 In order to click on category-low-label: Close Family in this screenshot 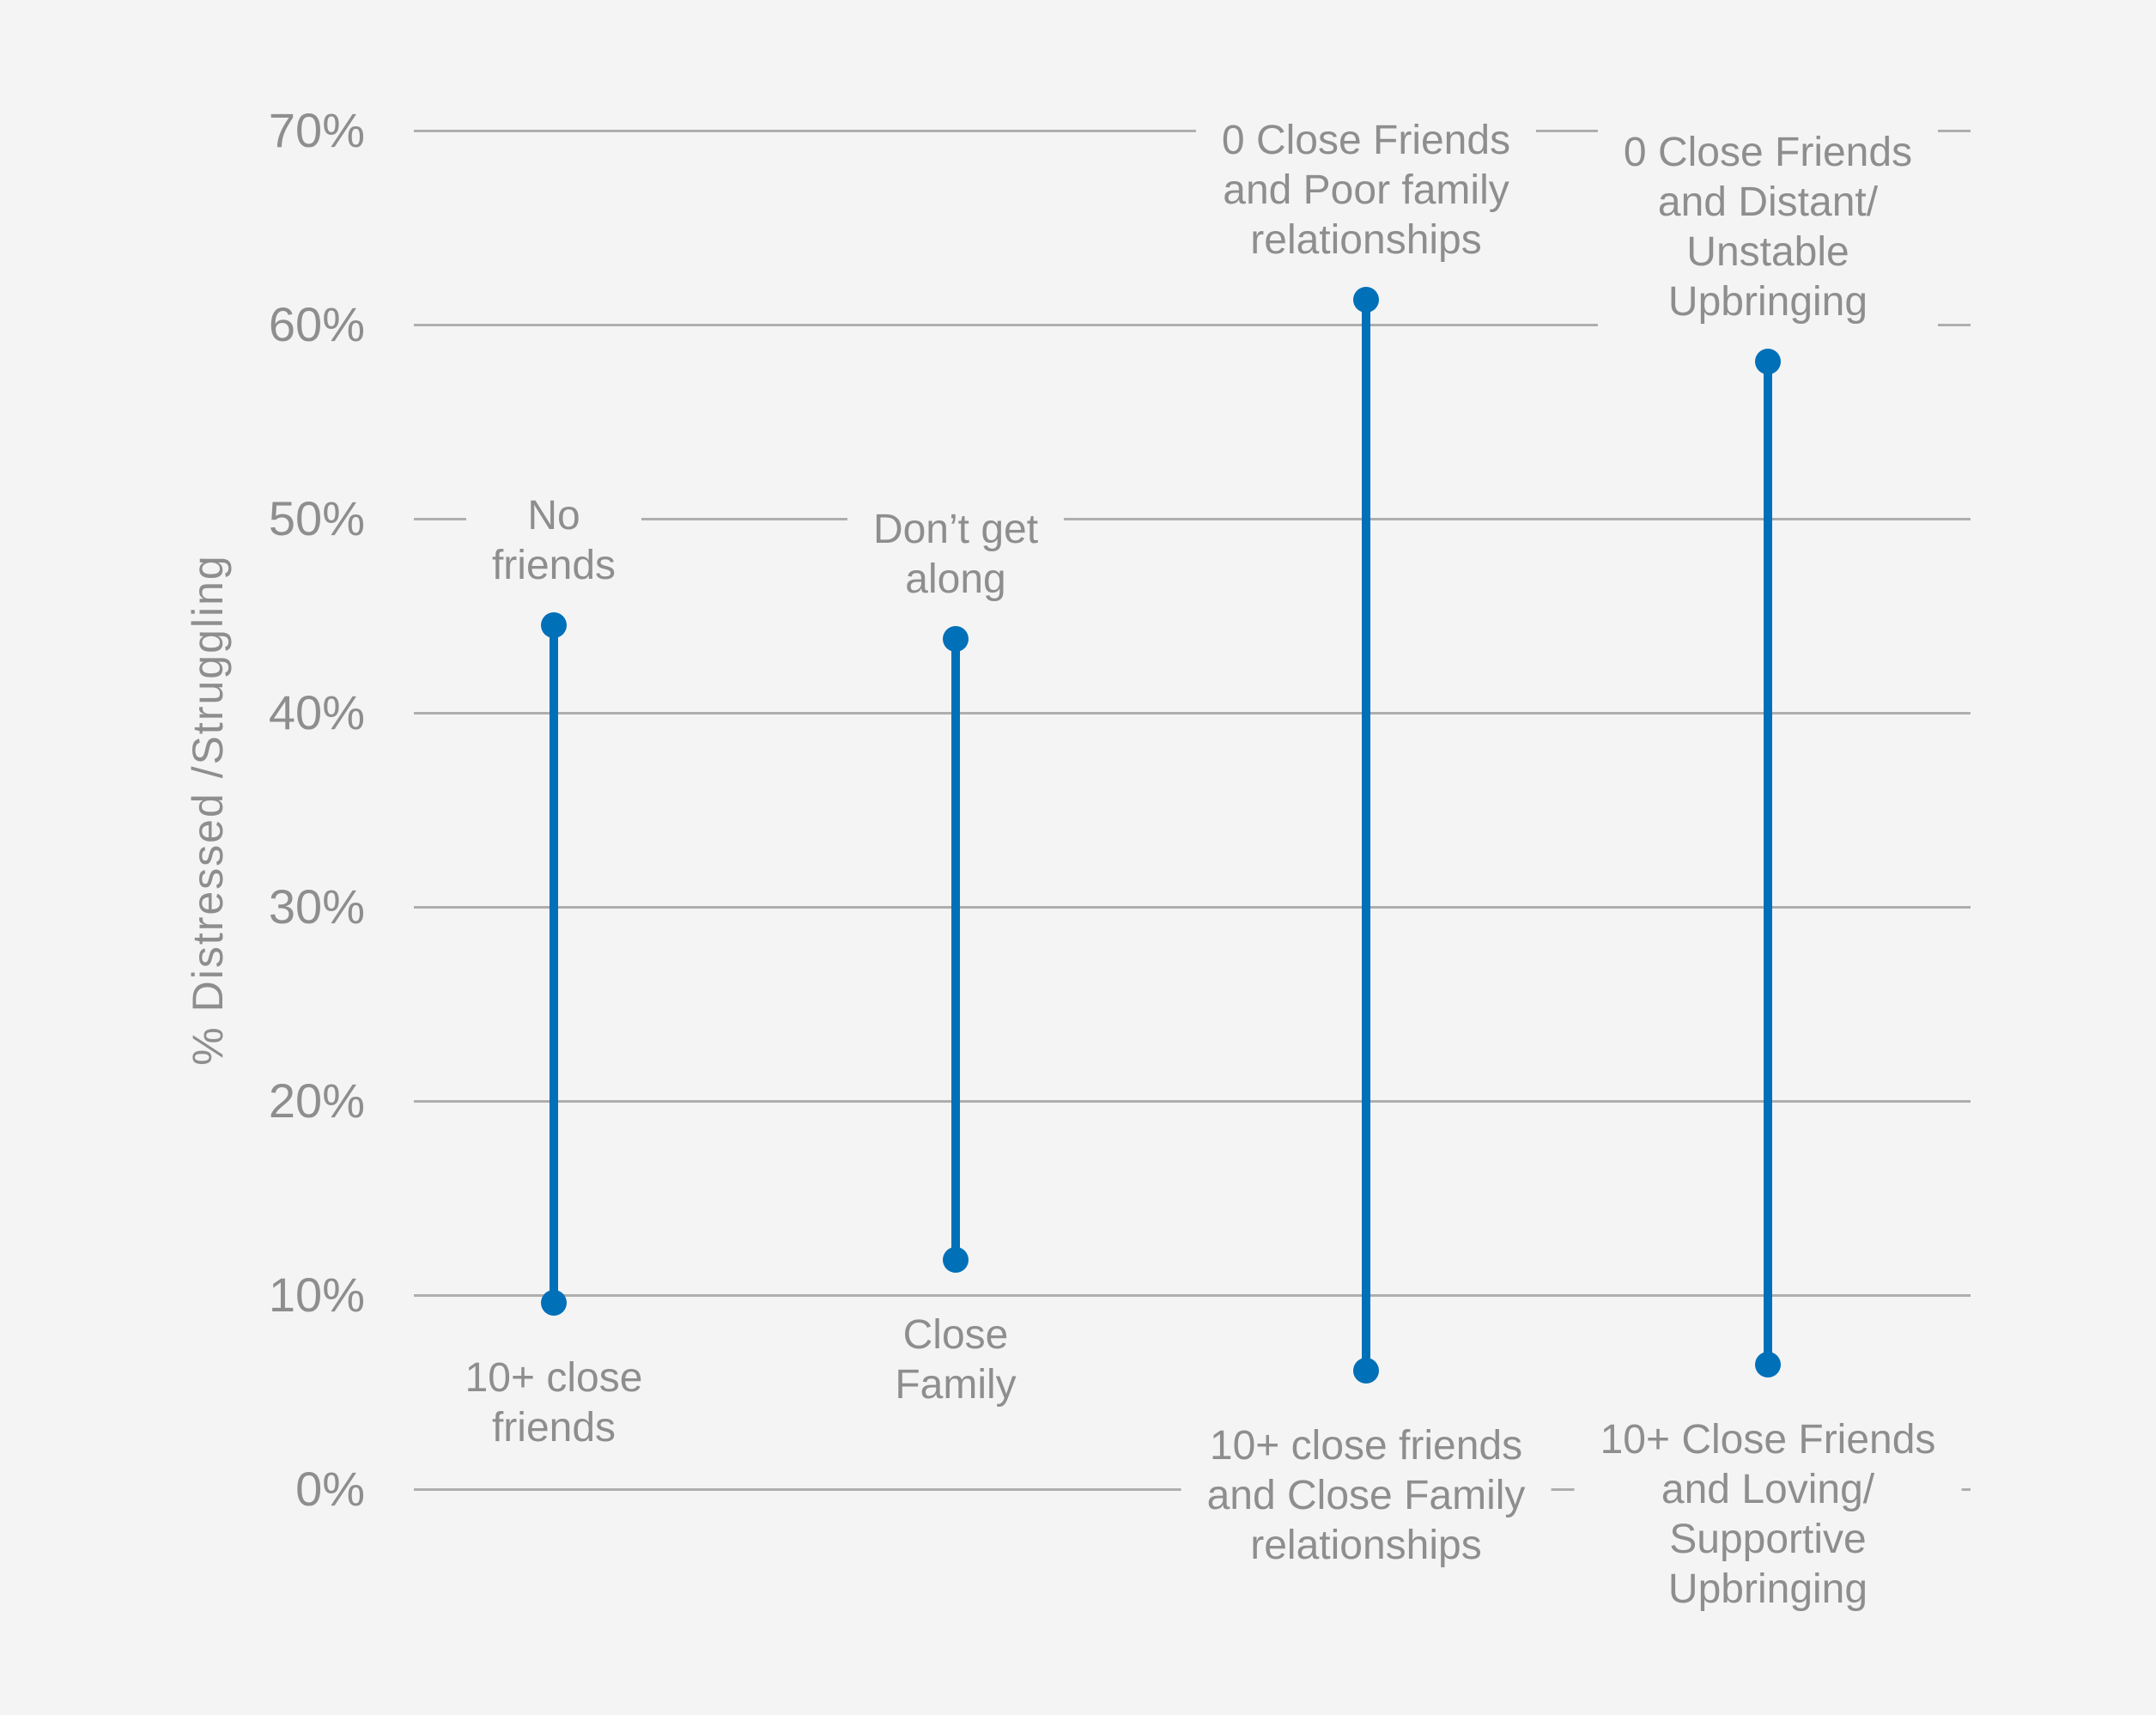, I will do `click(955, 1361)`.